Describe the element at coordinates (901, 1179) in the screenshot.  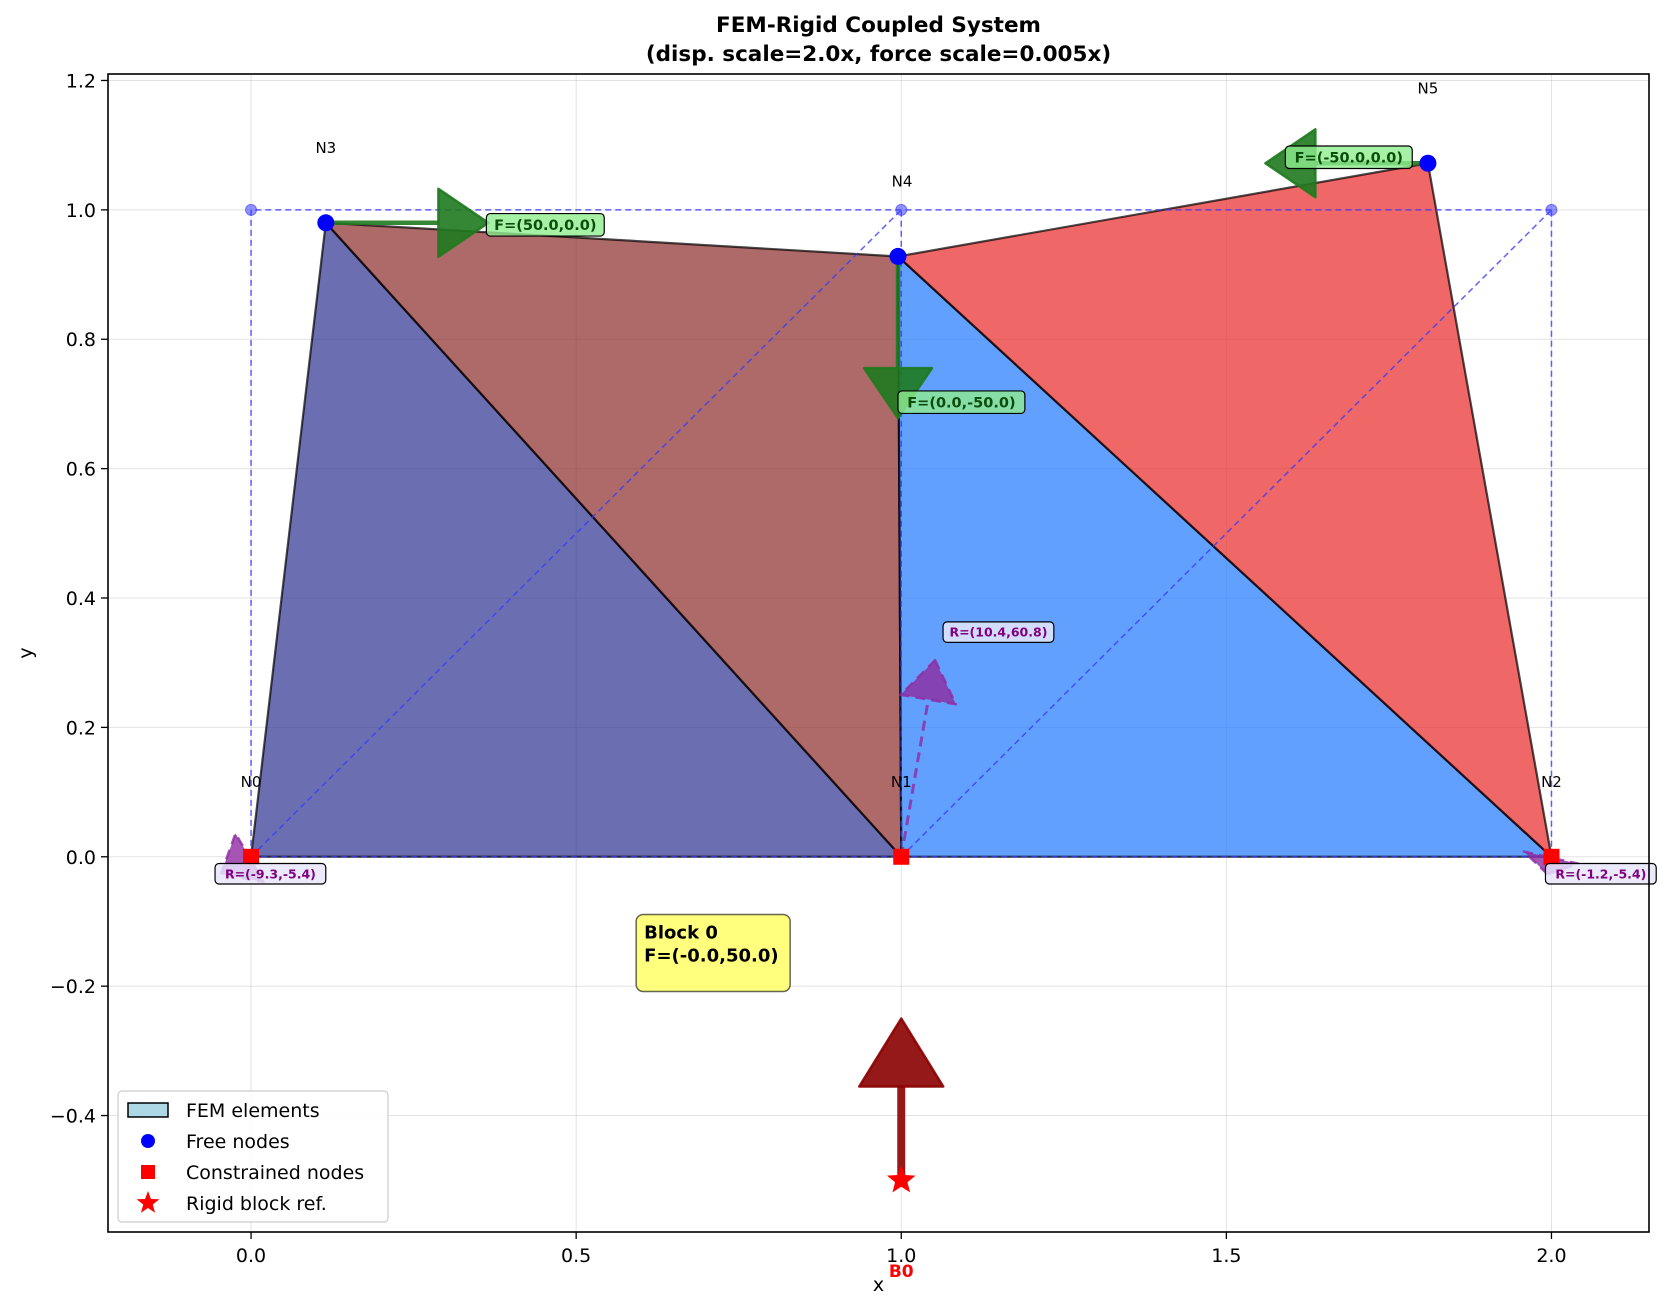
I see `rigid-block-ref-star` at that location.